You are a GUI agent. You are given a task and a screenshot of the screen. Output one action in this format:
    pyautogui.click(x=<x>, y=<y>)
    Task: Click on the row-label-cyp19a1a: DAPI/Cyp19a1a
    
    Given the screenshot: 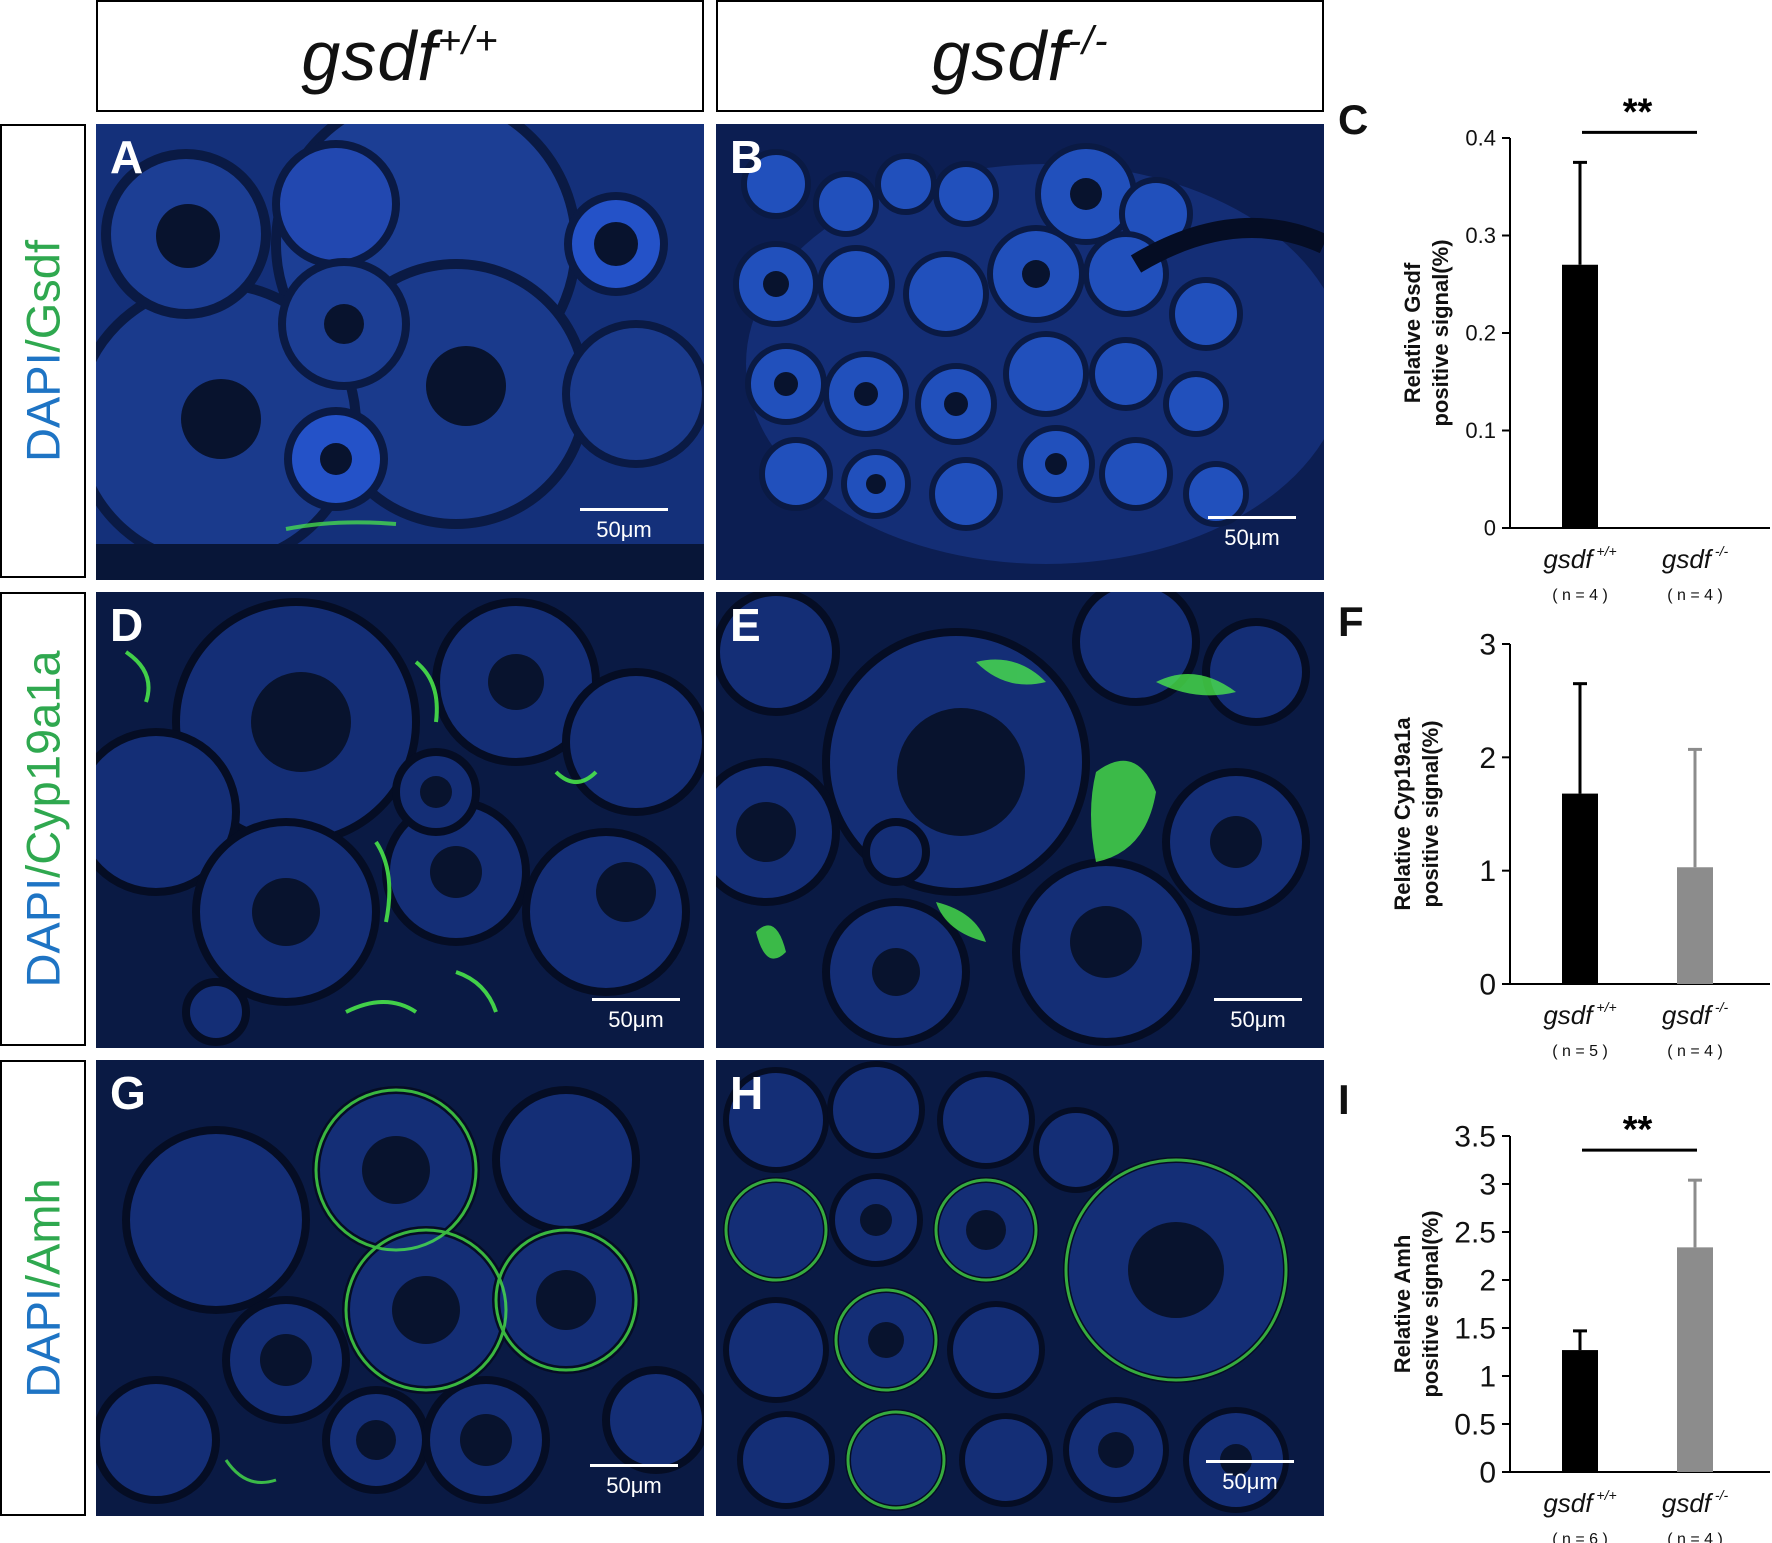 What is the action you would take?
    pyautogui.click(x=43, y=819)
    